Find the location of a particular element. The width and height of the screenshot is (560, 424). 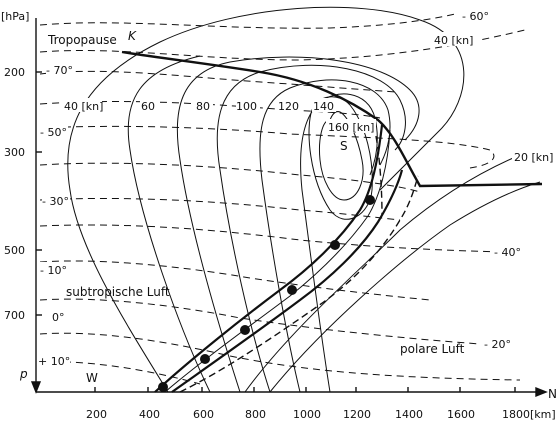

y-axis-var: p is located at coordinates (23, 374).